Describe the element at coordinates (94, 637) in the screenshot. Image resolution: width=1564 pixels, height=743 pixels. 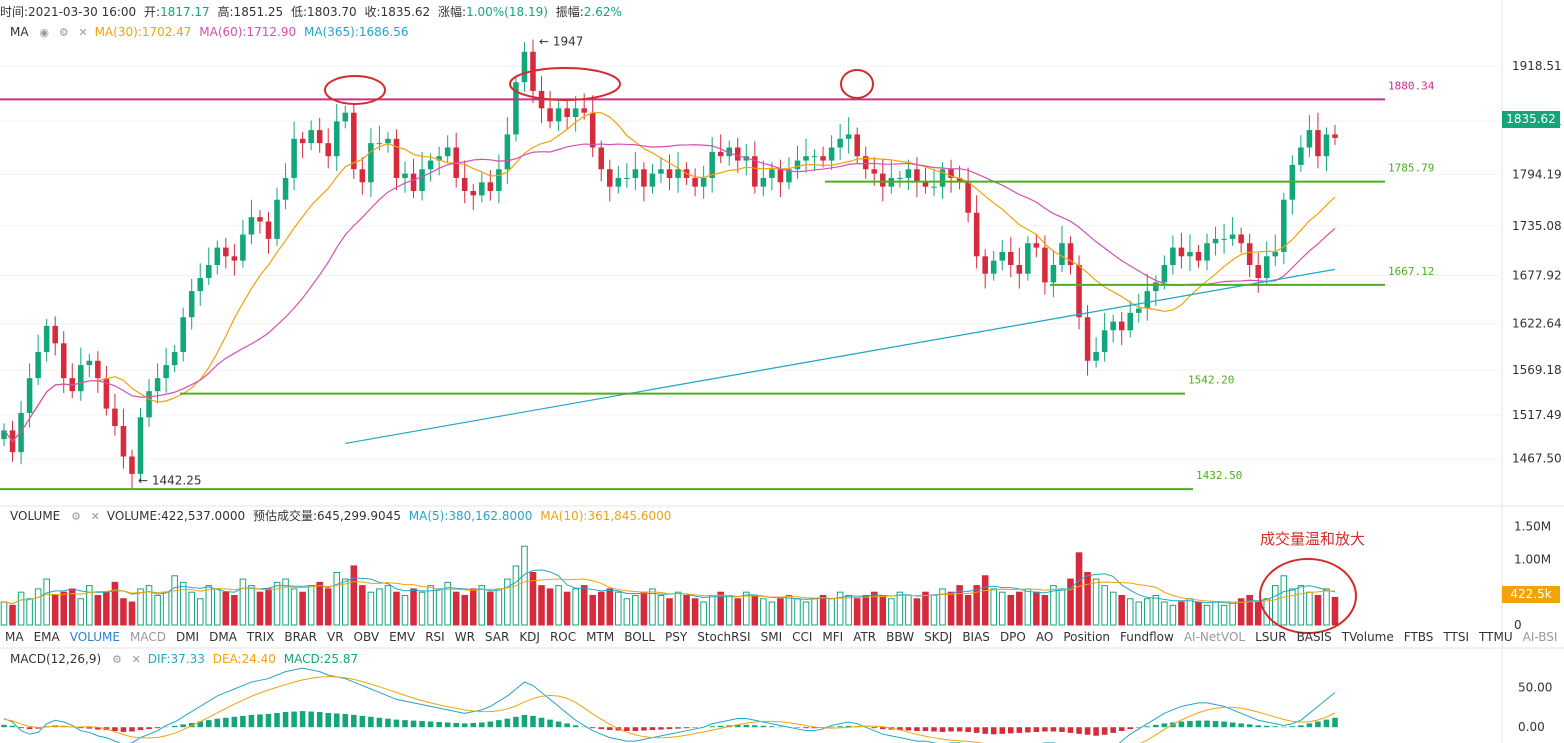
I see `tab-volume: VOLUME` at that location.